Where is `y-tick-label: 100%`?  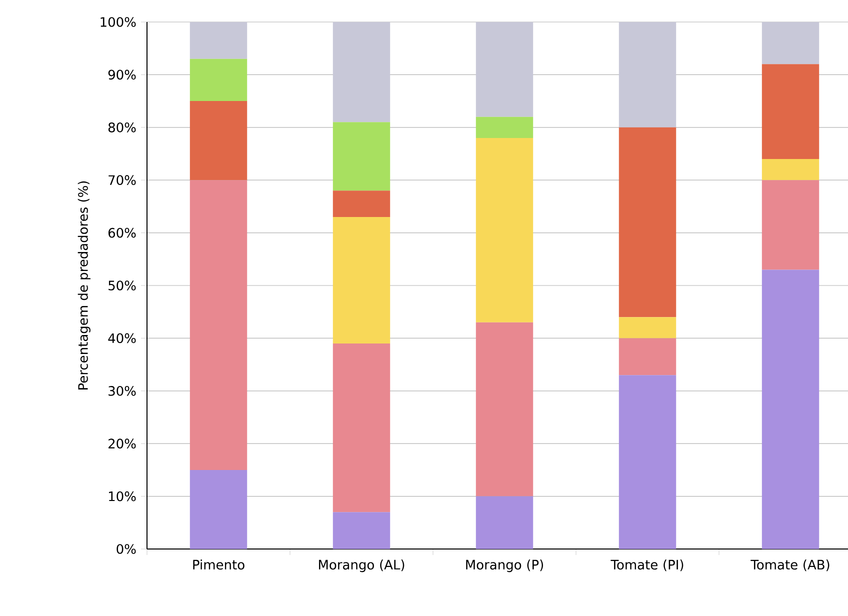
y-tick-label: 100% is located at coordinates (118, 22).